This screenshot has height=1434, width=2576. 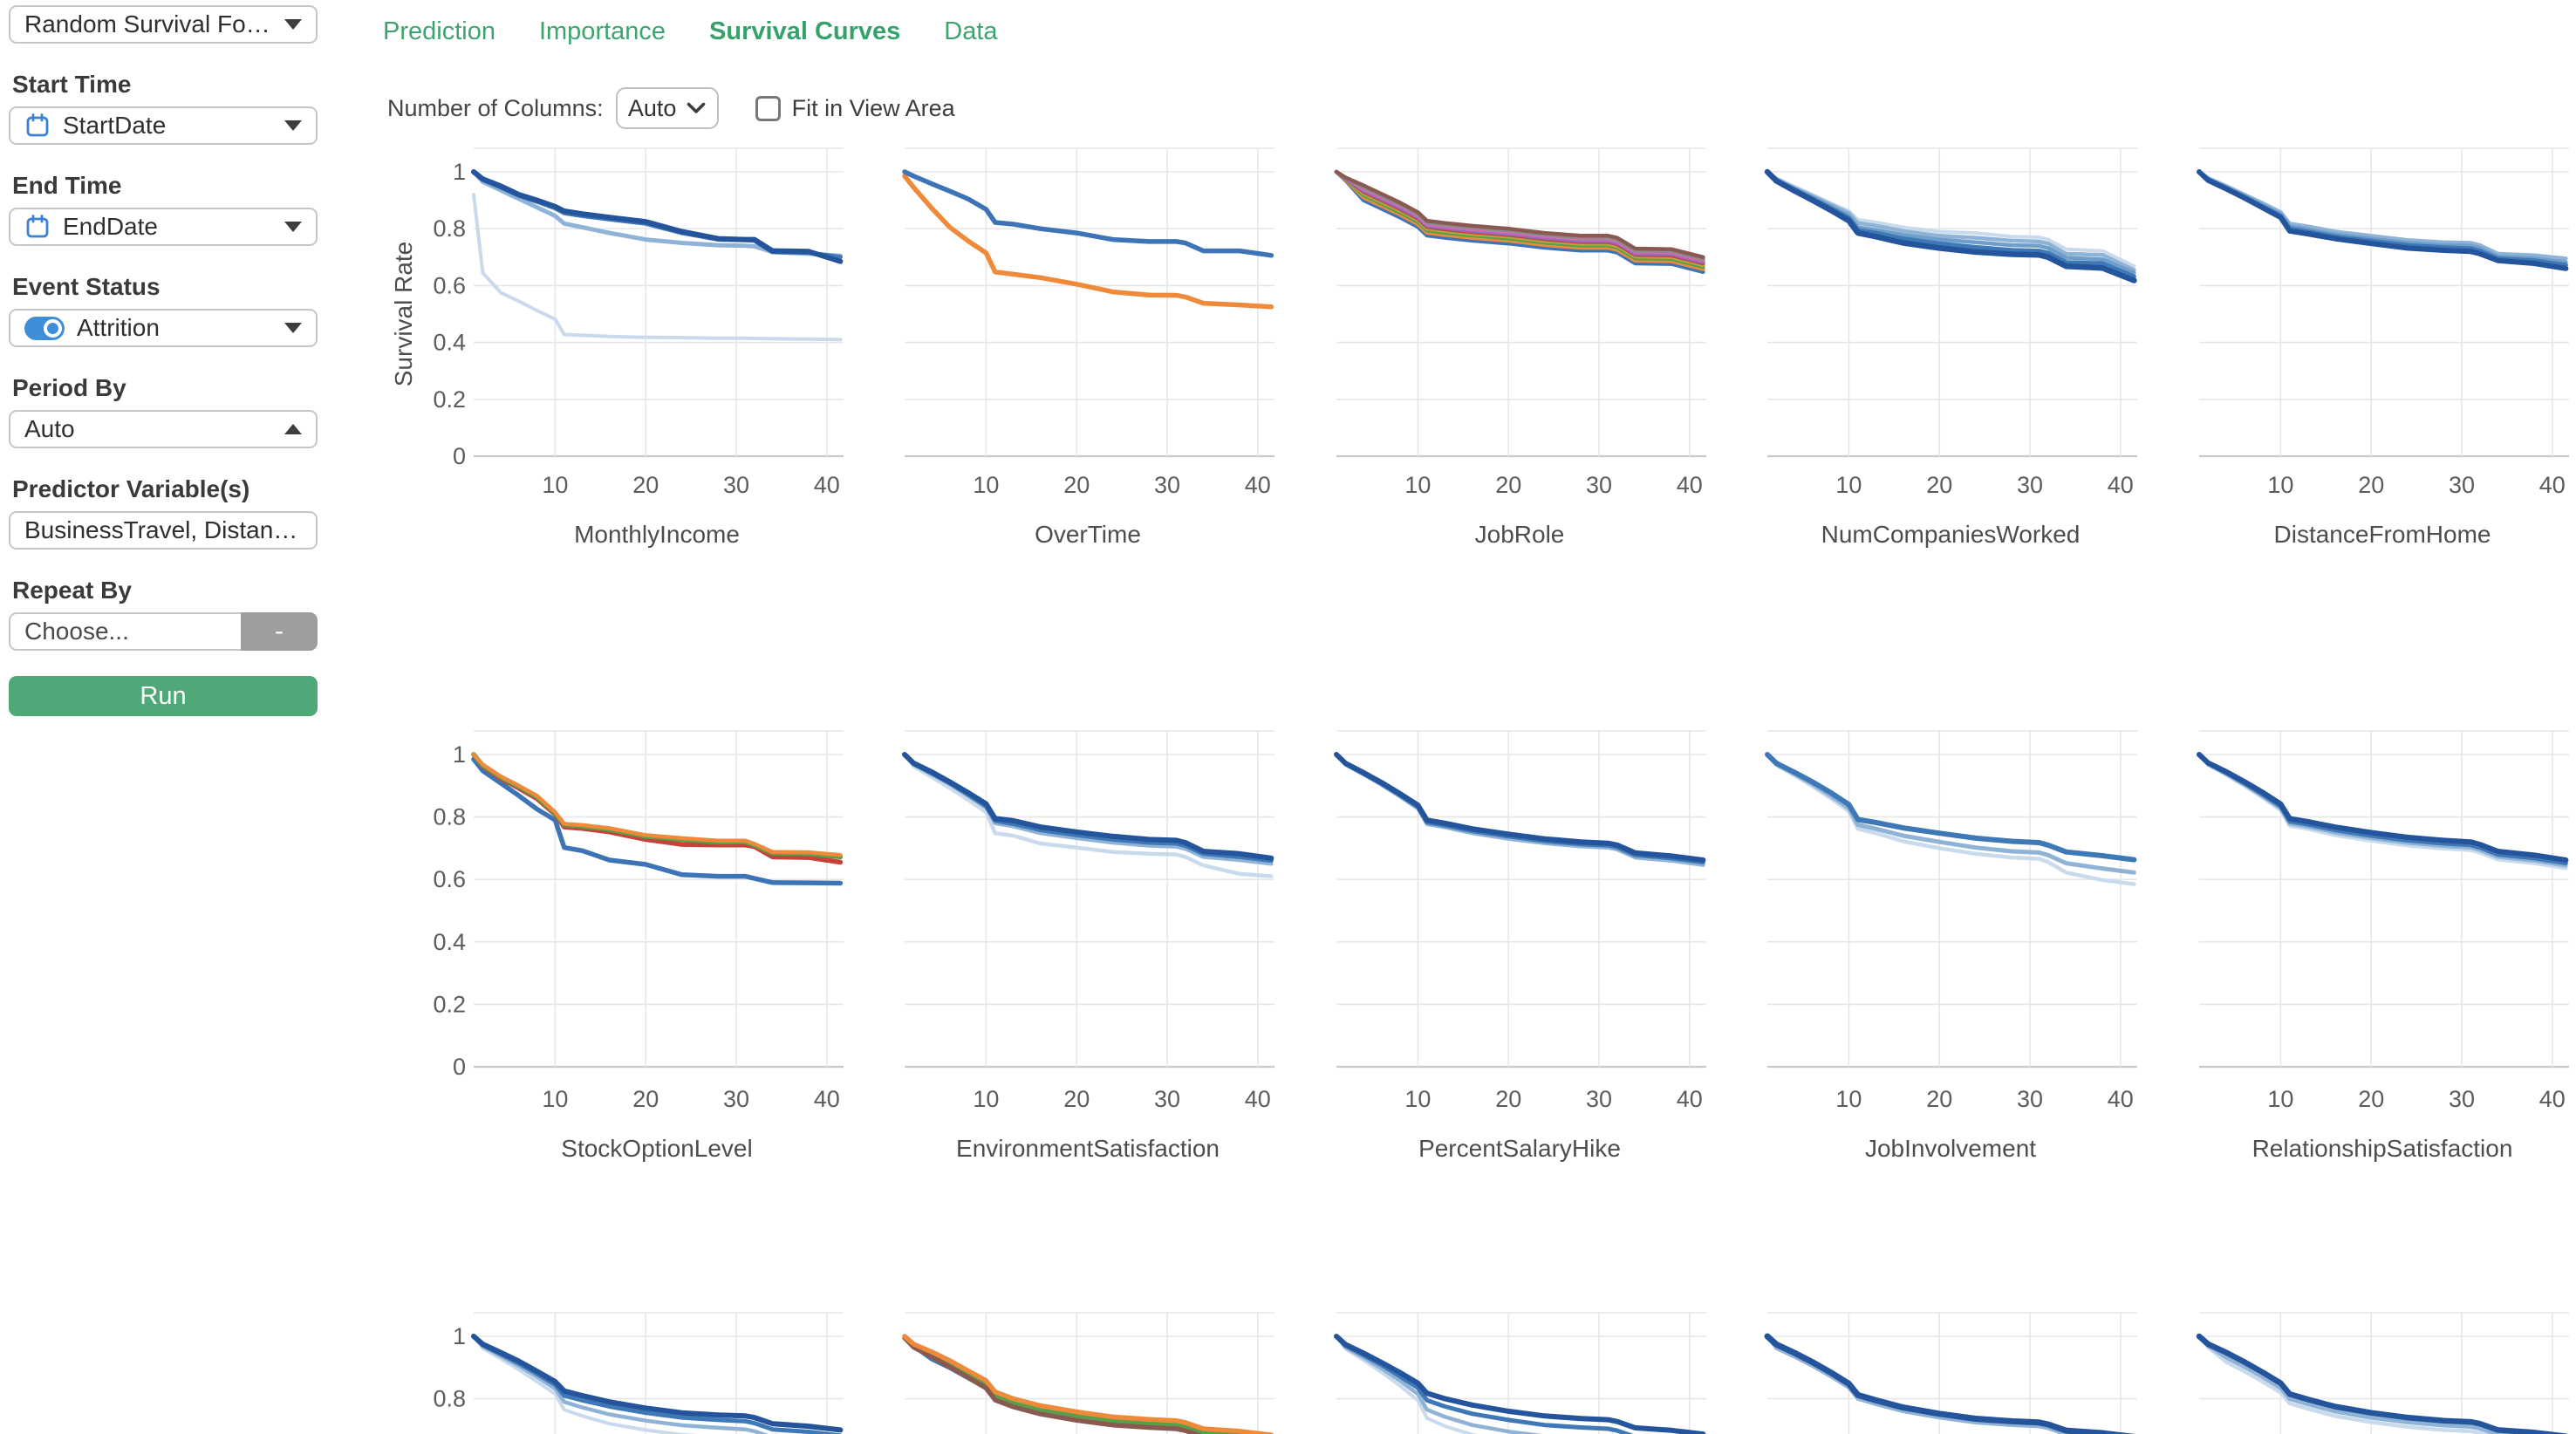 I want to click on period-by-select: Auto, so click(x=163, y=429).